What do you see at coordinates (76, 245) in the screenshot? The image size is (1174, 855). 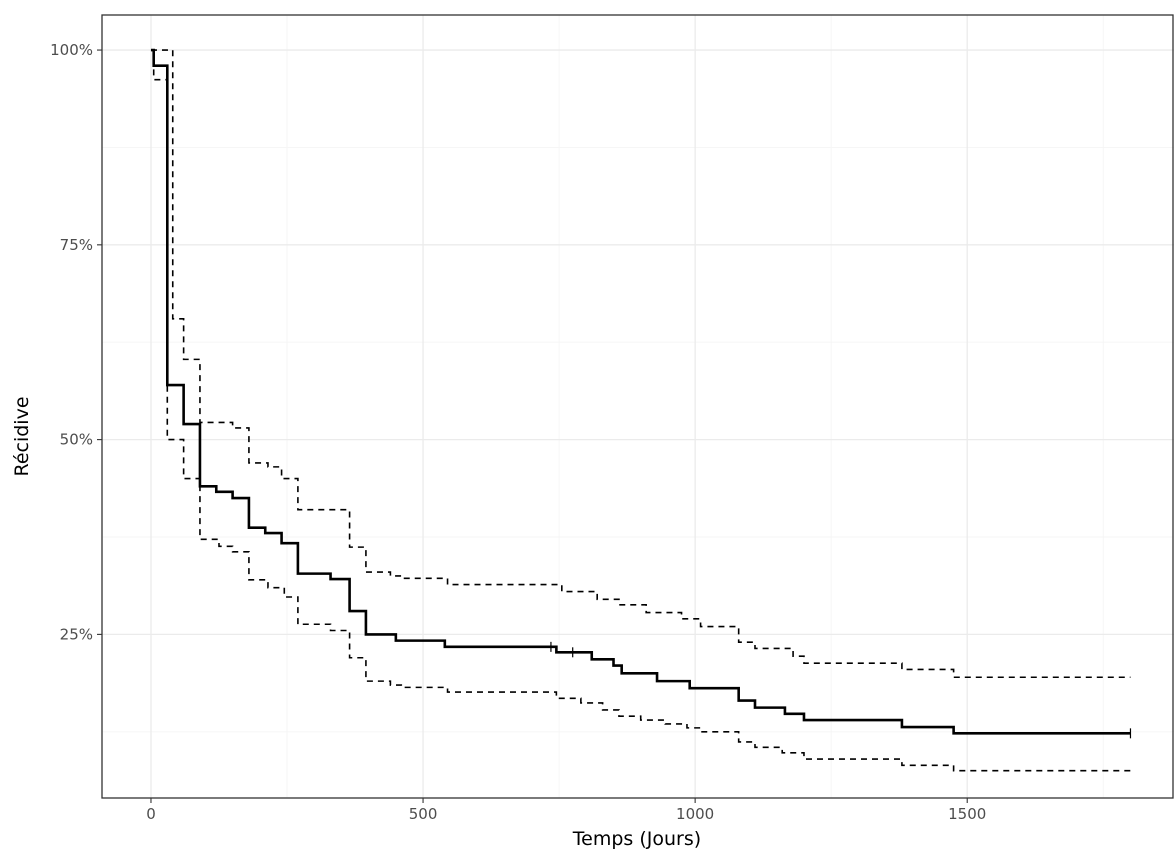 I see `y-tick-label: 75%` at bounding box center [76, 245].